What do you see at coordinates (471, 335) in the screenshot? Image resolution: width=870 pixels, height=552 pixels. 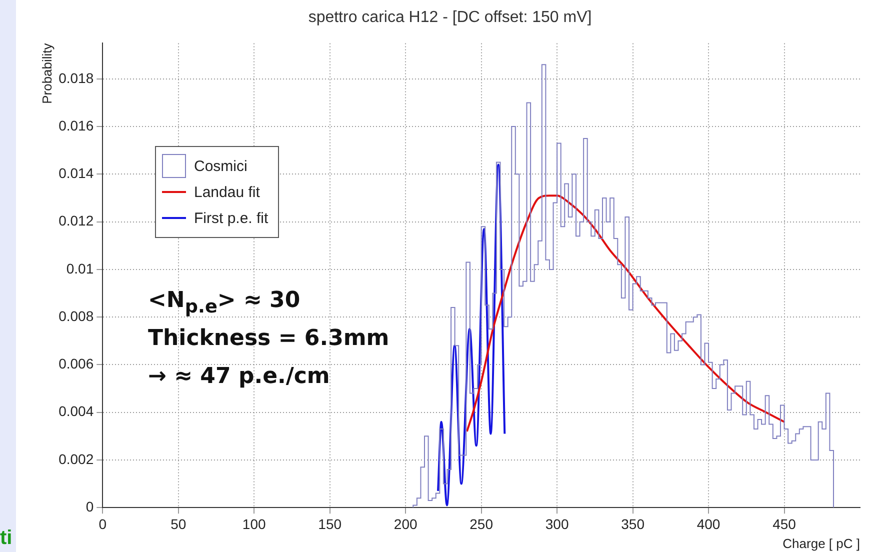 I see `line-series` at bounding box center [471, 335].